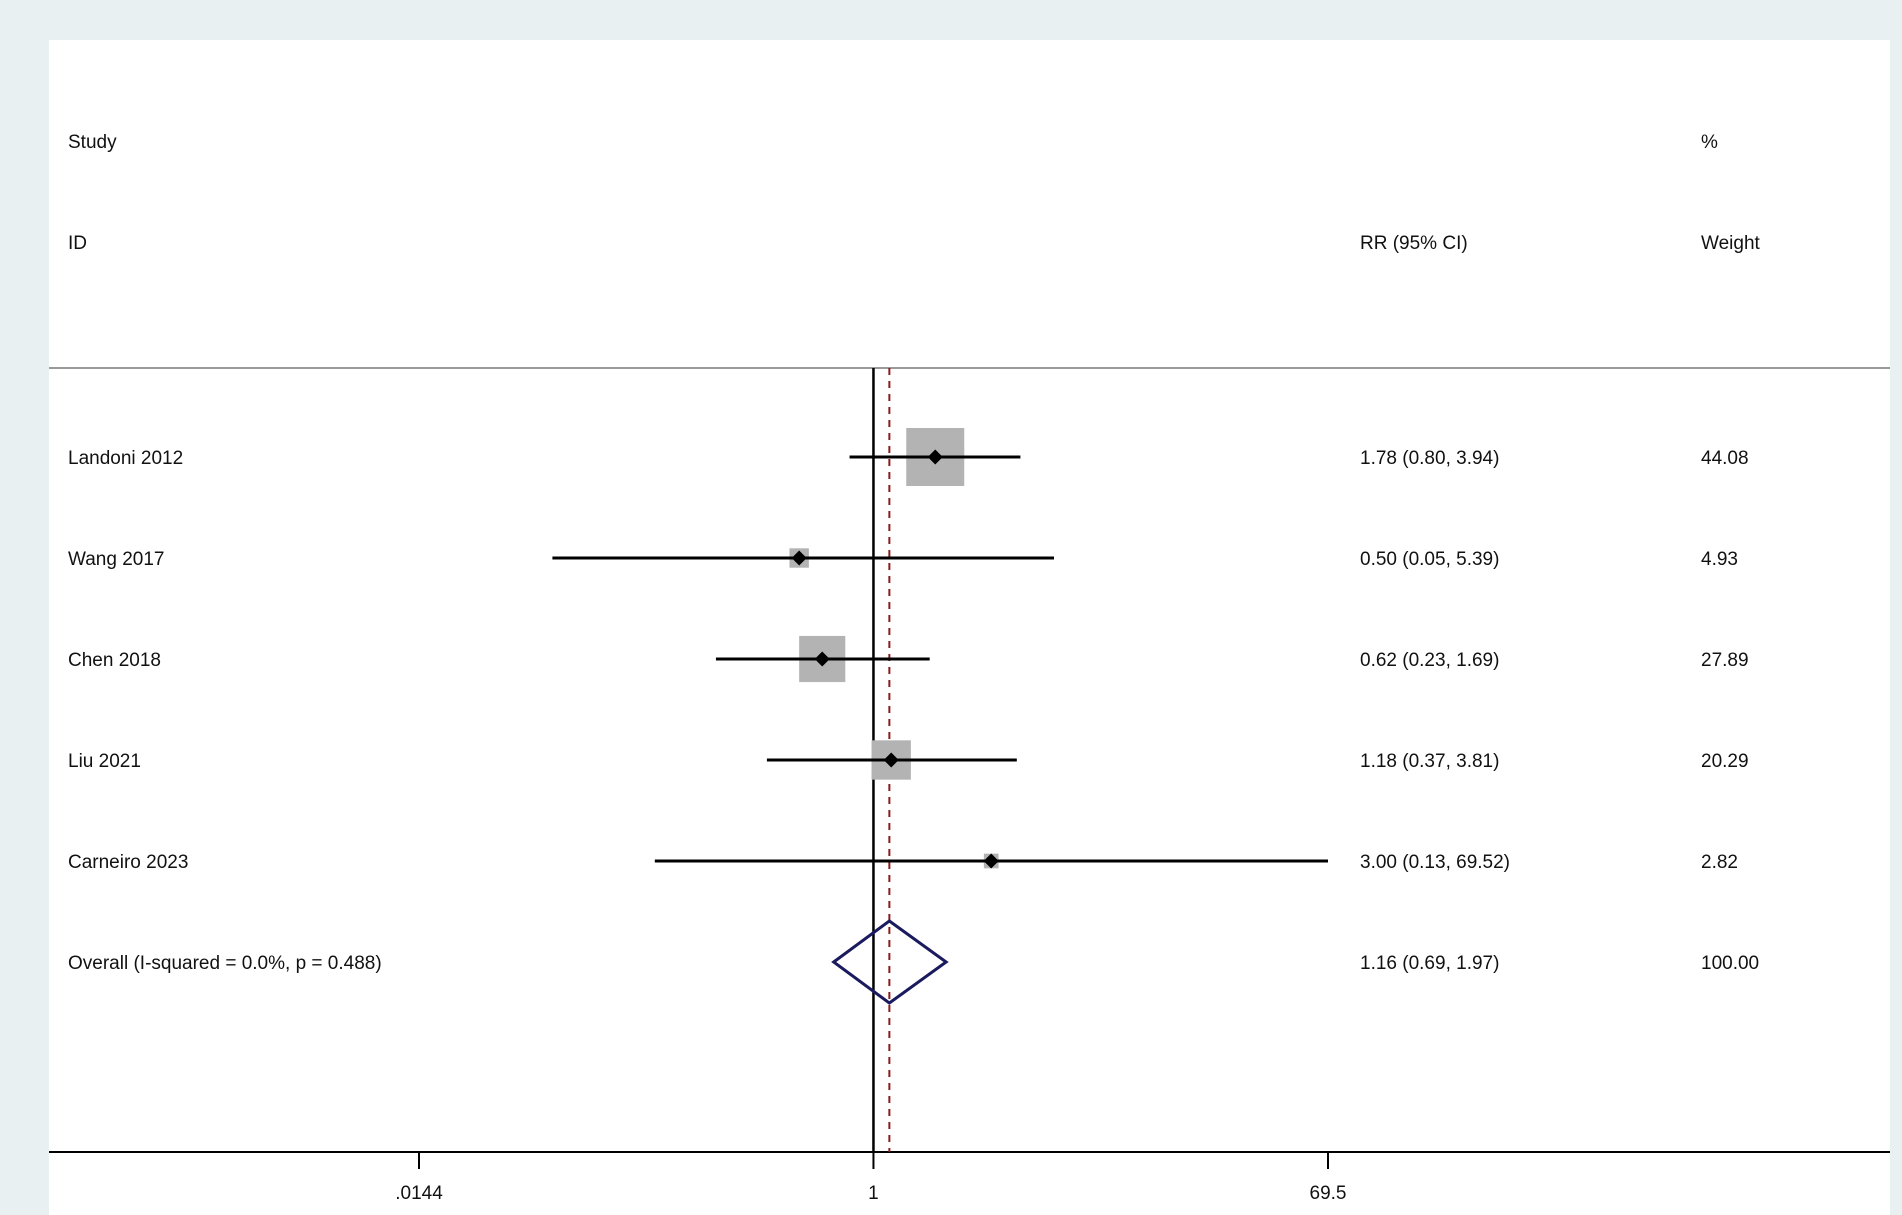 Image resolution: width=1902 pixels, height=1215 pixels. What do you see at coordinates (114, 660) in the screenshot?
I see `study-label: Chen 2018` at bounding box center [114, 660].